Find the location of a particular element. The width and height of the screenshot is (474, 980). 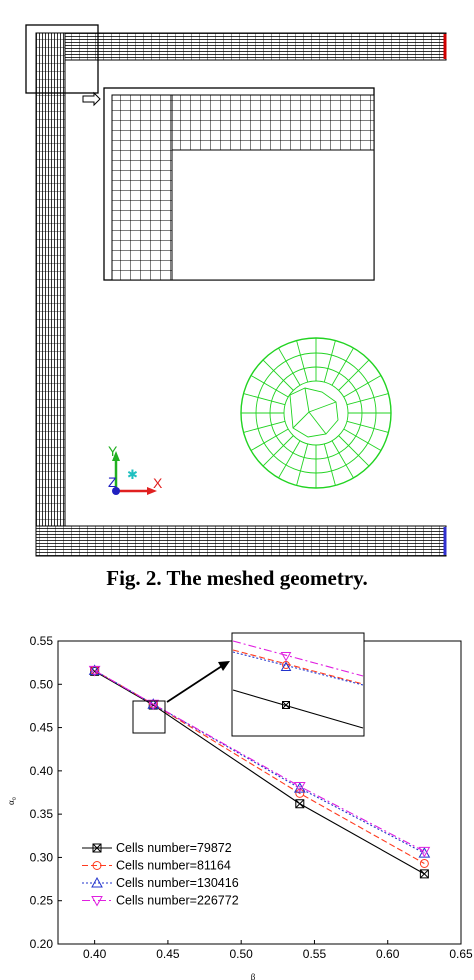

y-tick-label: 0.50 is located at coordinates (42, 684).